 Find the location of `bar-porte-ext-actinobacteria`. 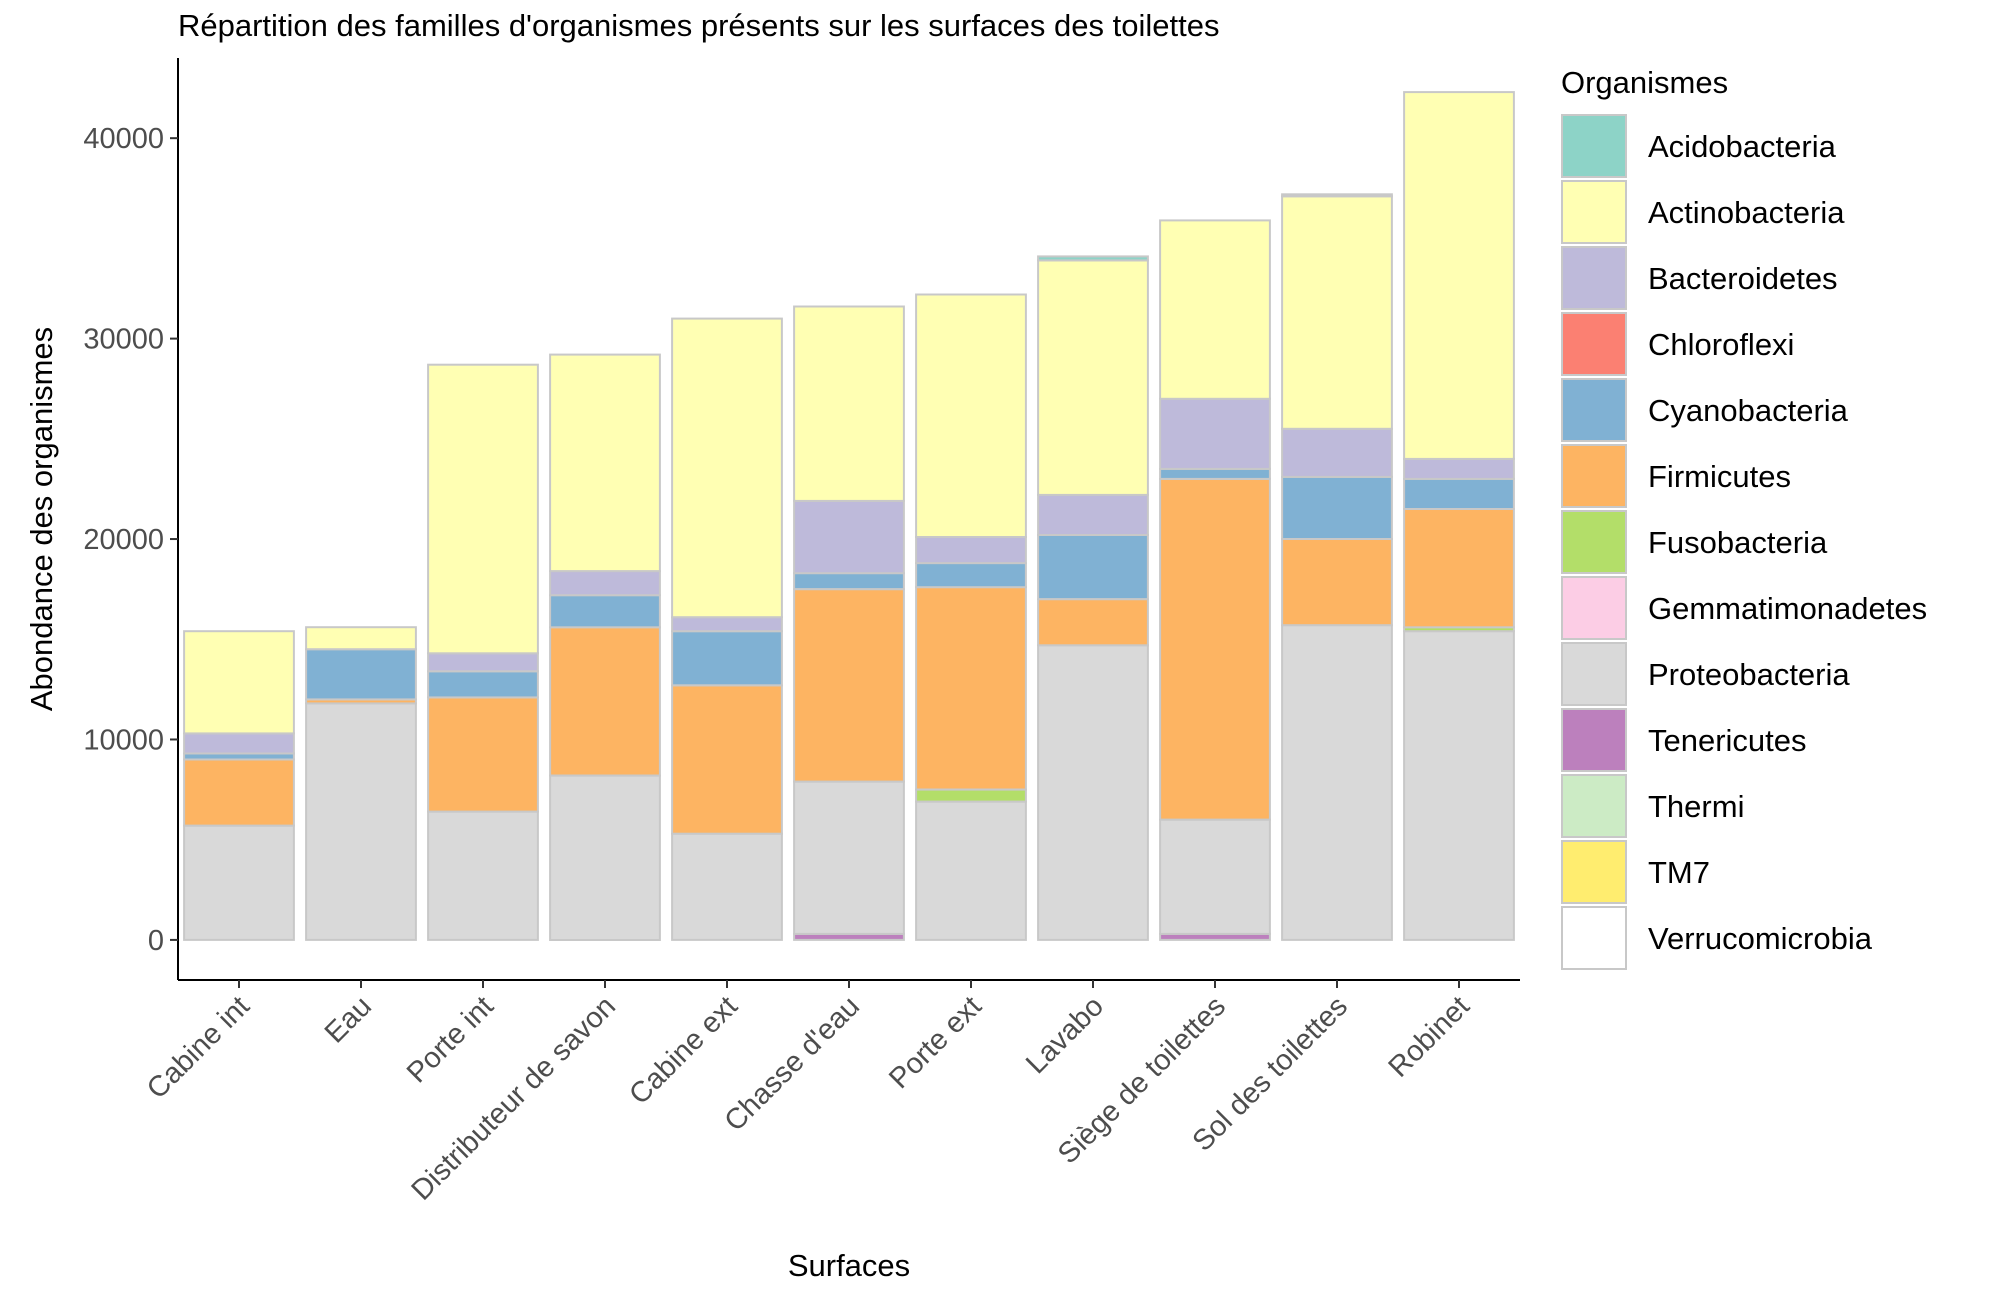

bar-porte-ext-actinobacteria is located at coordinates (971, 415).